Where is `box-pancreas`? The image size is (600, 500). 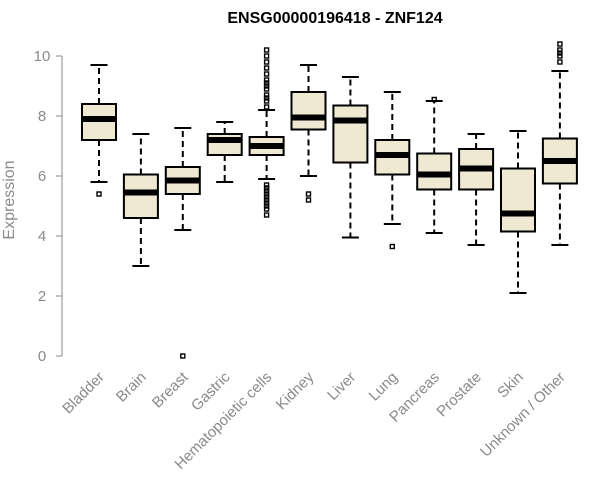
box-pancreas is located at coordinates (434, 165).